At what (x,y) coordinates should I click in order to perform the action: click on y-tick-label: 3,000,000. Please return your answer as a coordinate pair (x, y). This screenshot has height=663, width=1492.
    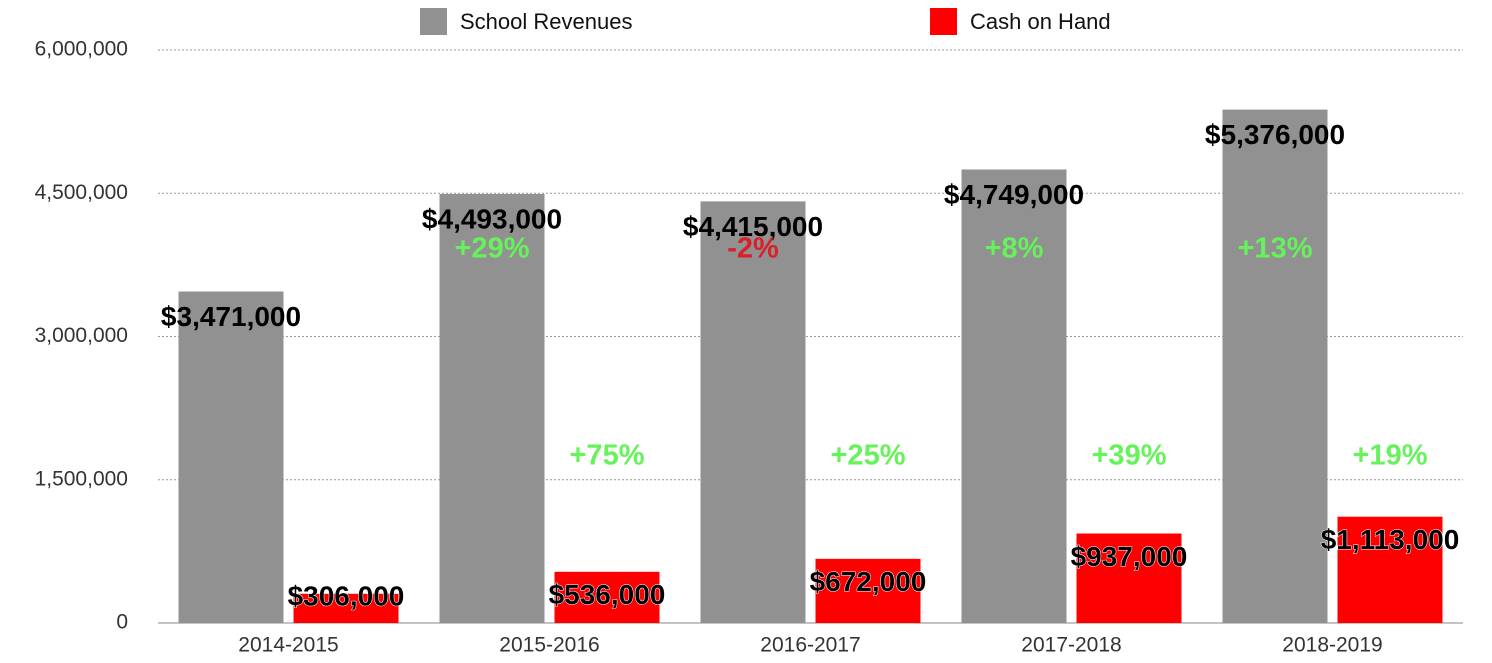
    Looking at the image, I should click on (81, 335).